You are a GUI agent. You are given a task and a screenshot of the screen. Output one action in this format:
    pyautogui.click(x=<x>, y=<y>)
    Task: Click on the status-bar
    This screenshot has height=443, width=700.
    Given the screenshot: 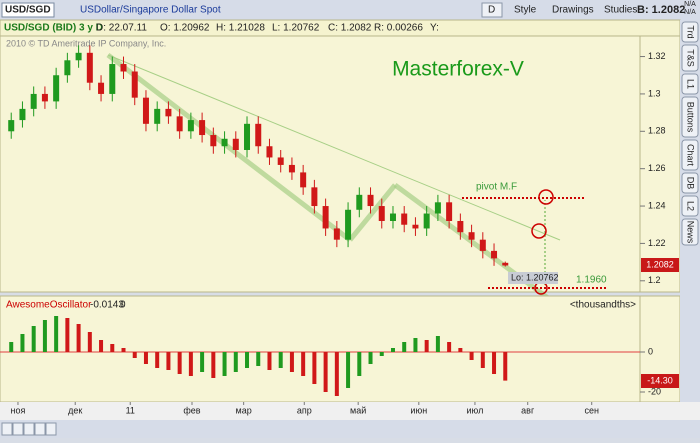 What is the action you would take?
    pyautogui.click(x=350, y=429)
    